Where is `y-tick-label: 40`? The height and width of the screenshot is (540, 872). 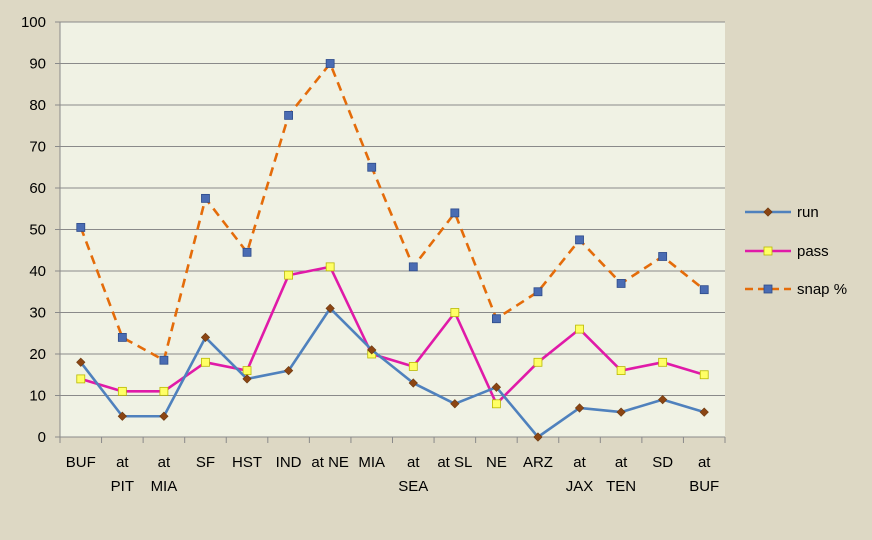 y-tick-label: 40 is located at coordinates (37, 271).